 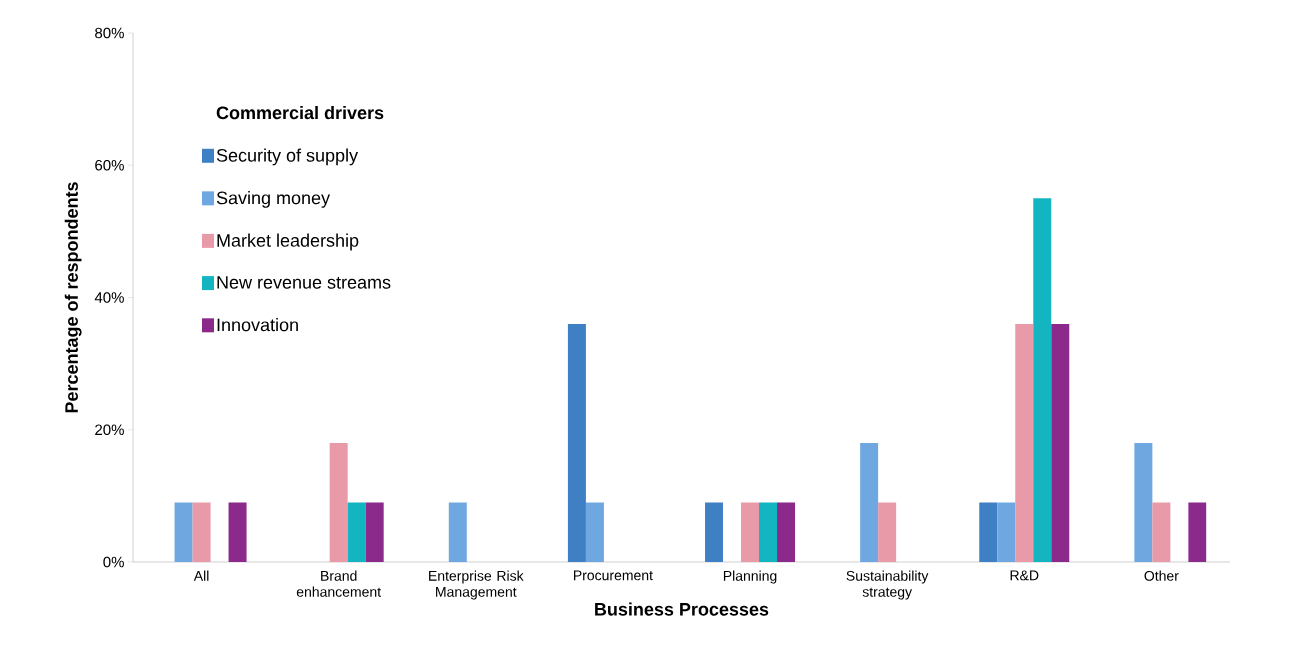 I want to click on y-tick-label: 0%, so click(x=113, y=562).